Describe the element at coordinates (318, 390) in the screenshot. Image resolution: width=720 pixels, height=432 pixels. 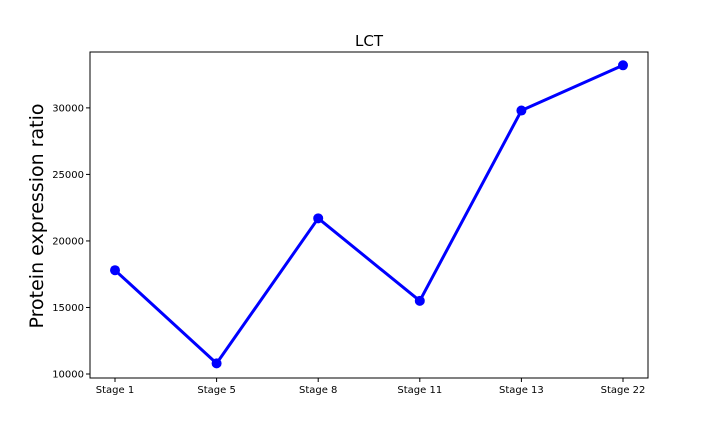
I see `x-tick-label: Stage 8` at that location.